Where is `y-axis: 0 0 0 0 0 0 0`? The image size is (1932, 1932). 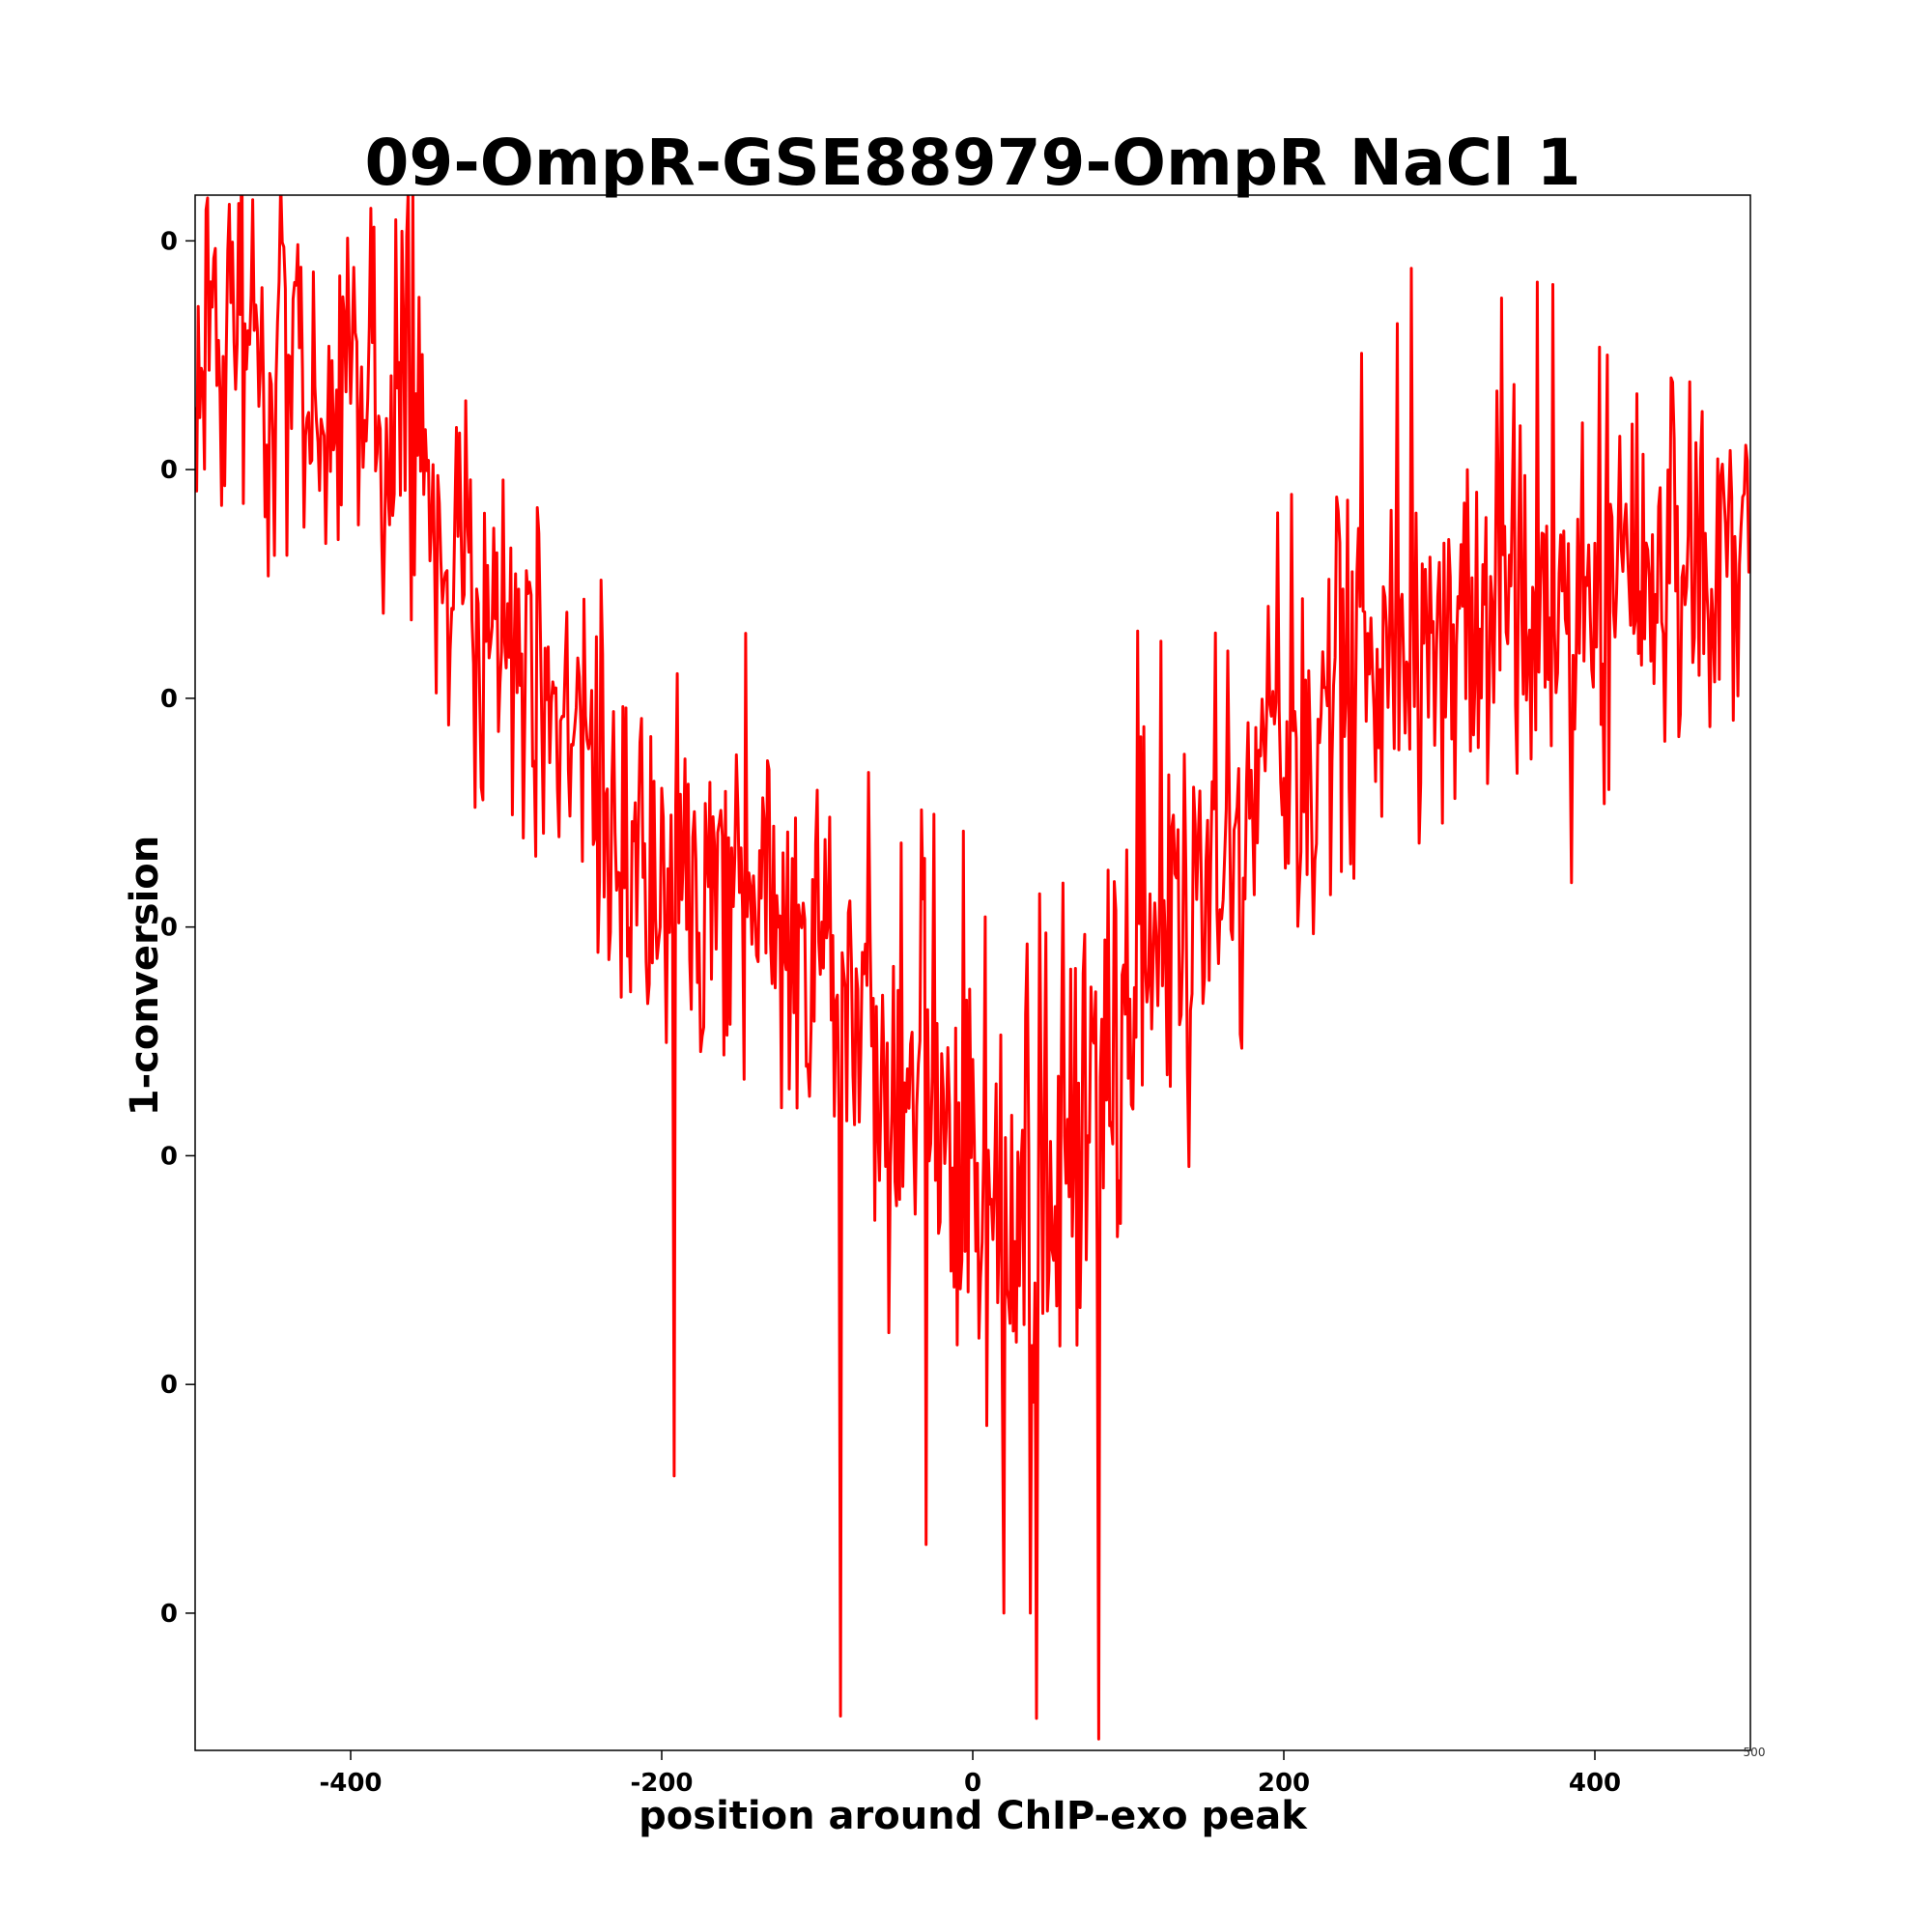 y-axis: 0 0 0 0 0 0 0 is located at coordinates (177, 928).